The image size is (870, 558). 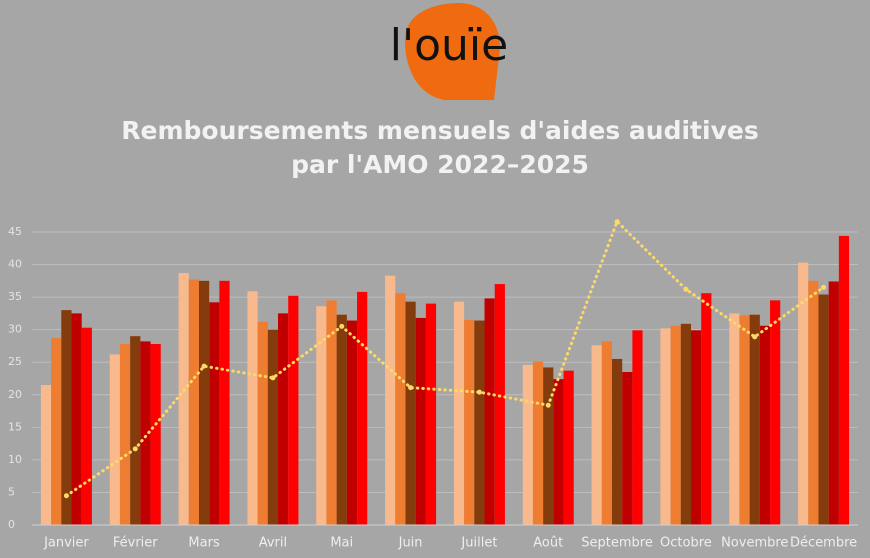 I want to click on x-tick-label: Octobre, so click(x=686, y=543).